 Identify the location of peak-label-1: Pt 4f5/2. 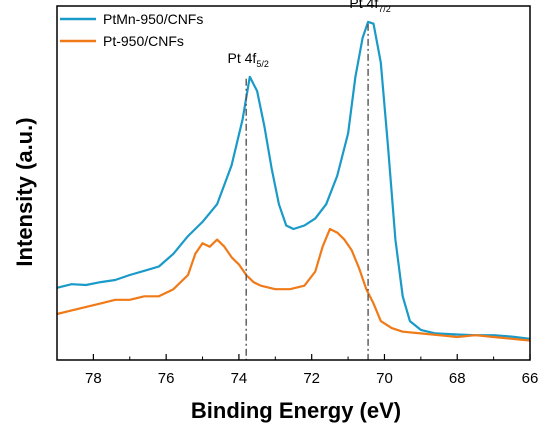
(248, 59).